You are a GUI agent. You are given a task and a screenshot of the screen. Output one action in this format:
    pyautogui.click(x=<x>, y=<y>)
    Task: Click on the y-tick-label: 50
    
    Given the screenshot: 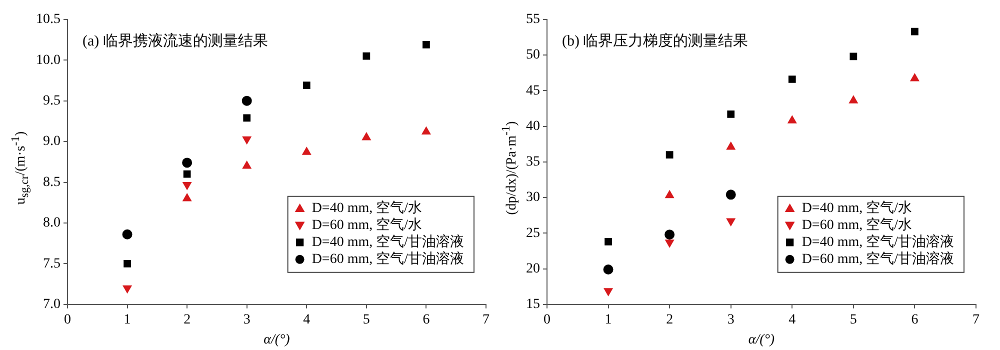 What is the action you would take?
    pyautogui.click(x=533, y=55)
    